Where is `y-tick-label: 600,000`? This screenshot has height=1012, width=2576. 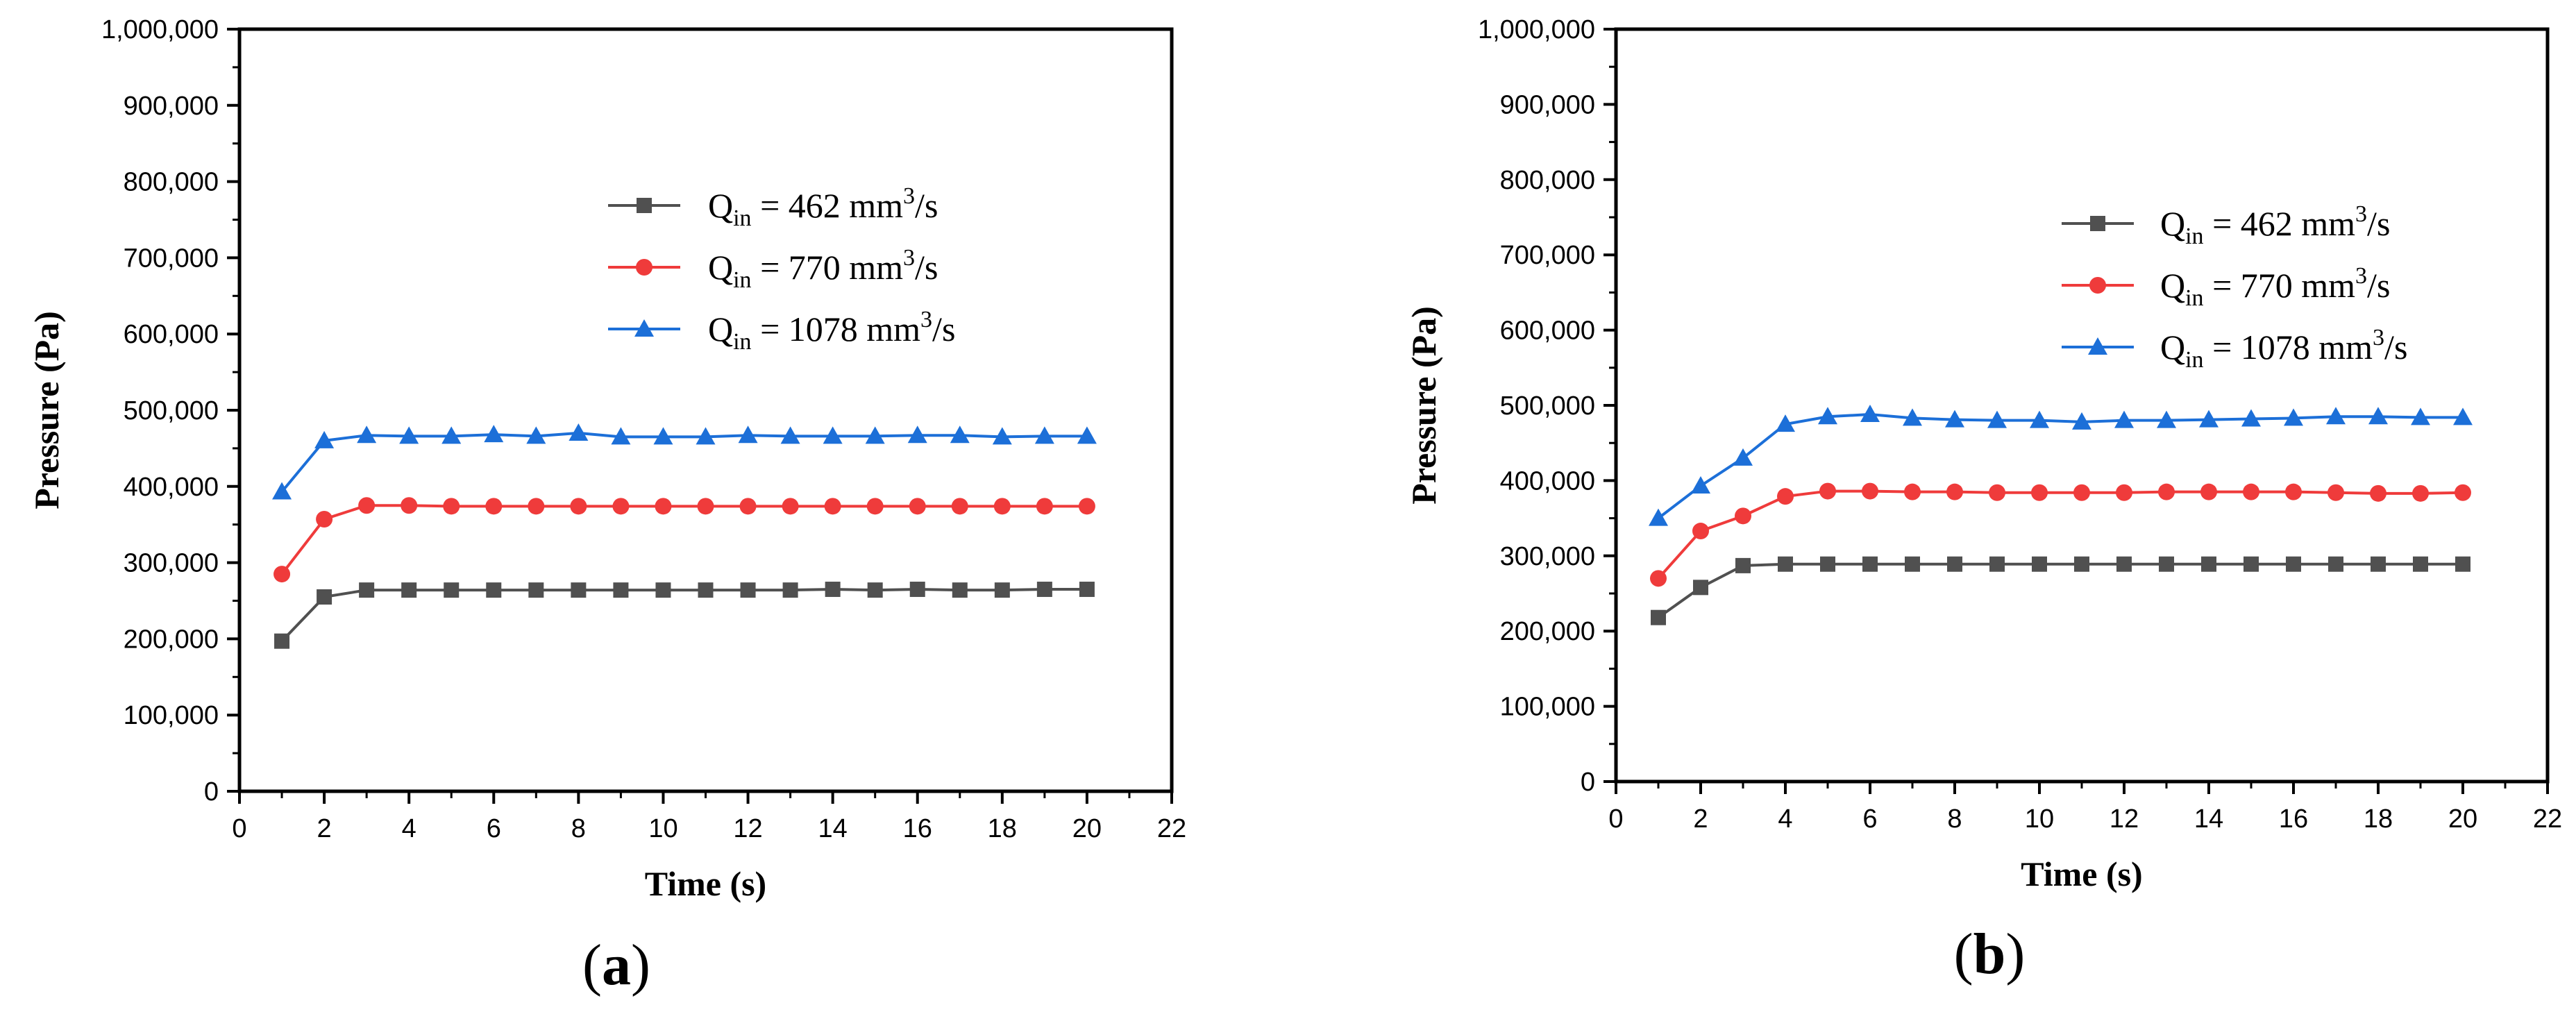 y-tick-label: 600,000 is located at coordinates (1547, 331).